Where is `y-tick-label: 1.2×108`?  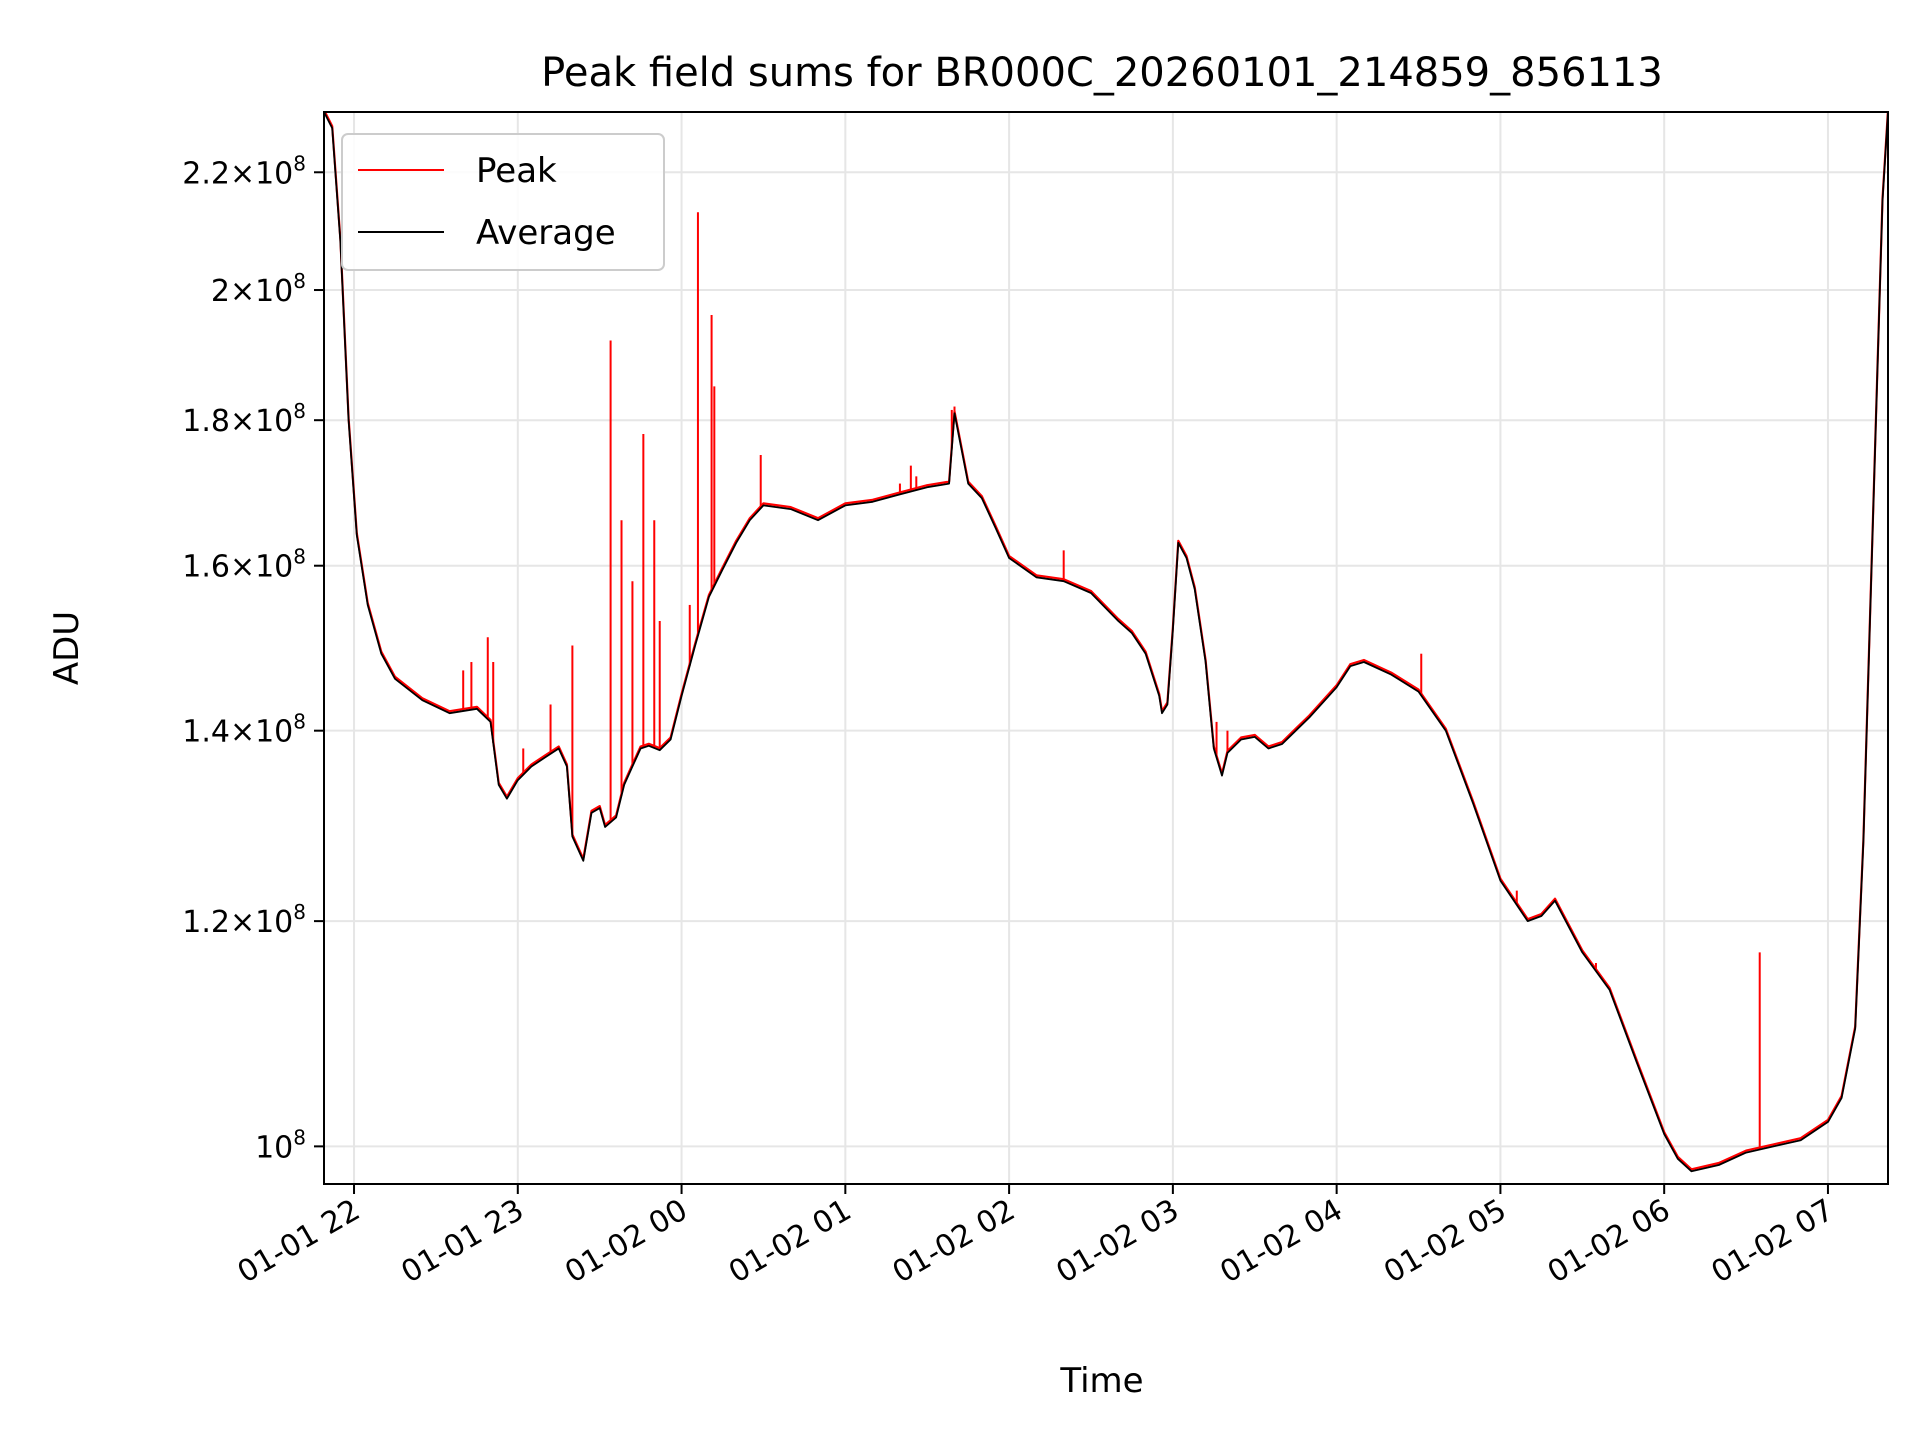 y-tick-label: 1.2×108 is located at coordinates (244, 920).